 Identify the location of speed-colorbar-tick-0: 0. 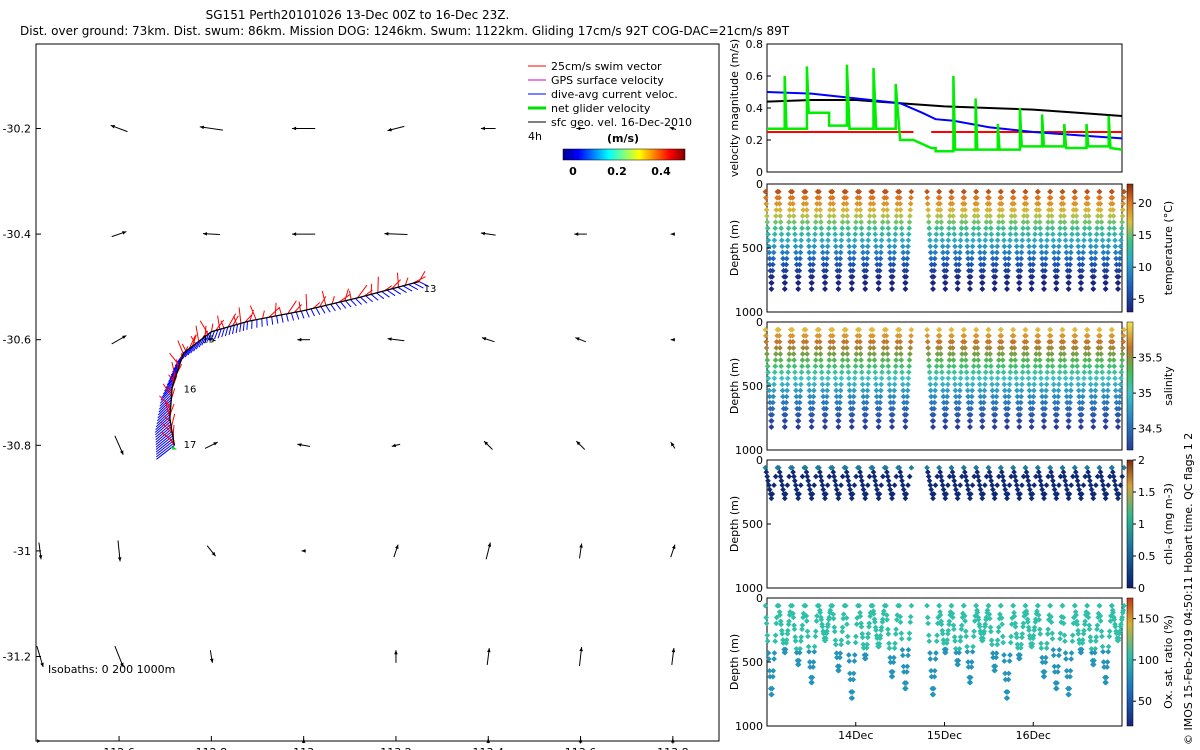
(573, 171).